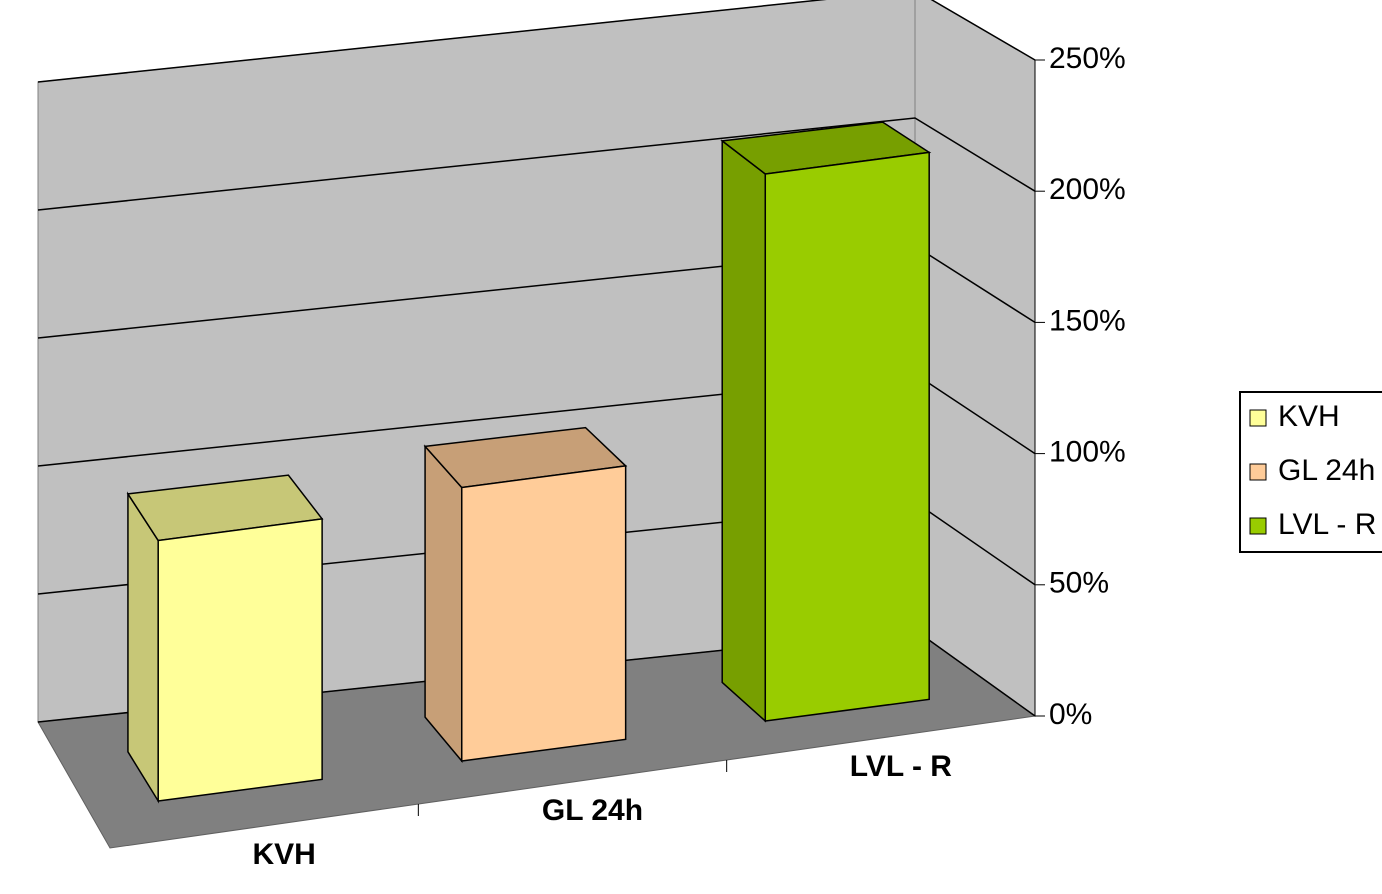 The image size is (1382, 894). What do you see at coordinates (901, 766) in the screenshot?
I see `x-tick-label: LVL - R` at bounding box center [901, 766].